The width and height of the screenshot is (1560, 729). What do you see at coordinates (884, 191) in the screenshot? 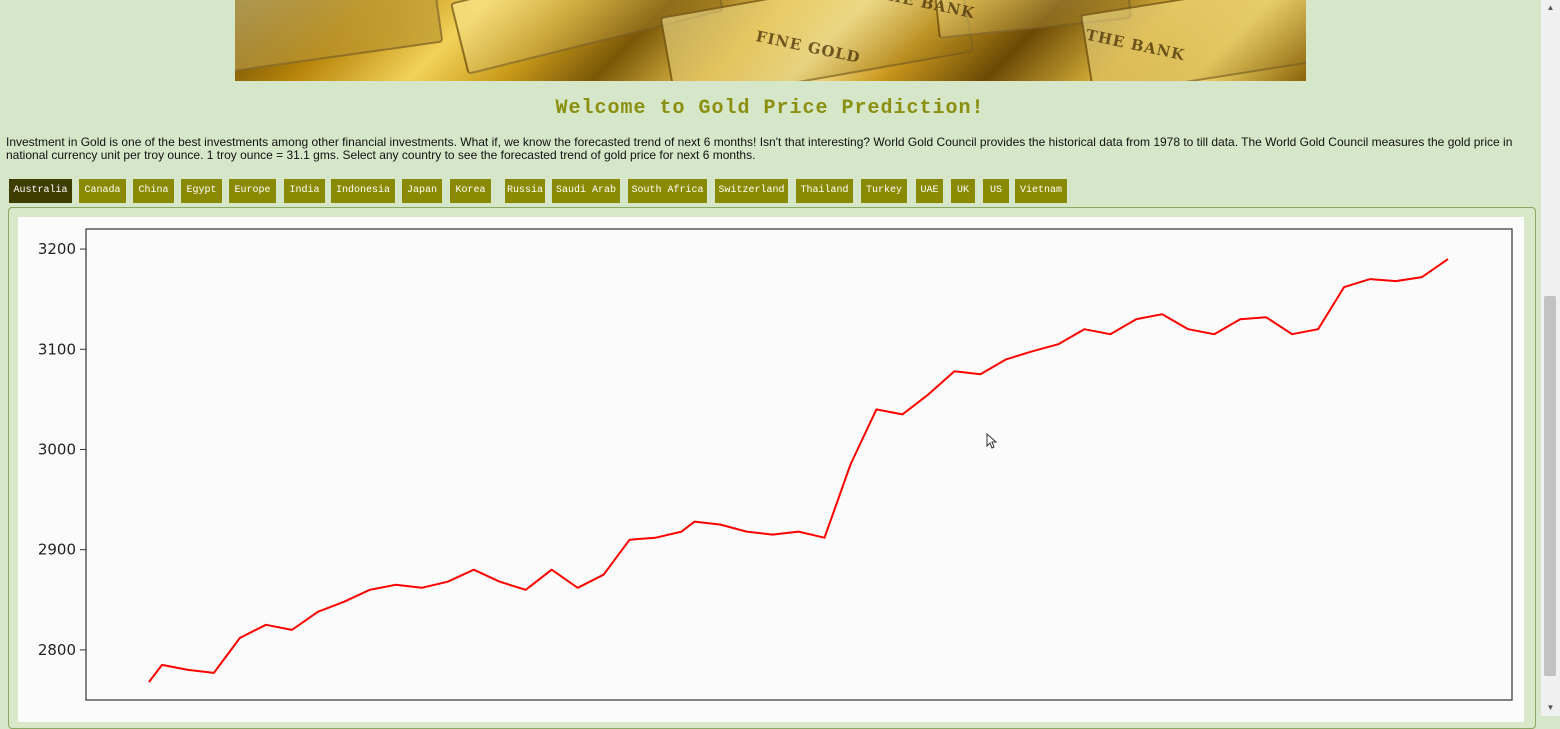
I see `tab-turkey: Turkey` at bounding box center [884, 191].